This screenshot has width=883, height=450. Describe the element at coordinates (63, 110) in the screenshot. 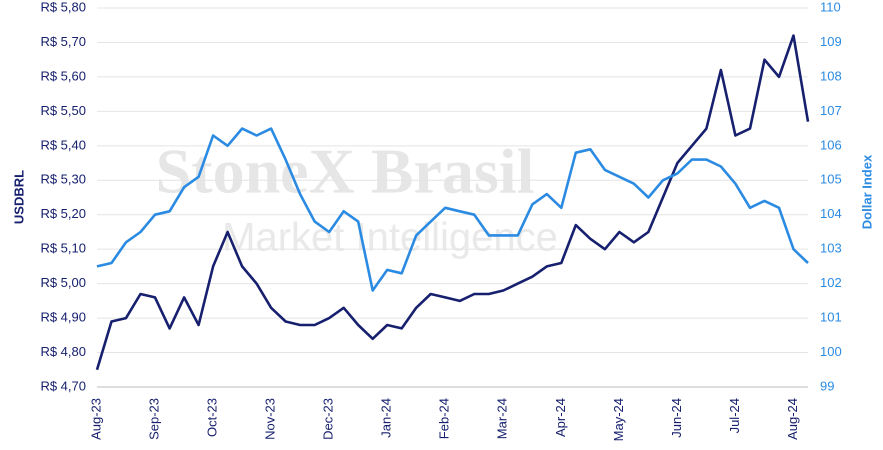

I see `y-tick-label: R$ 5,50` at that location.